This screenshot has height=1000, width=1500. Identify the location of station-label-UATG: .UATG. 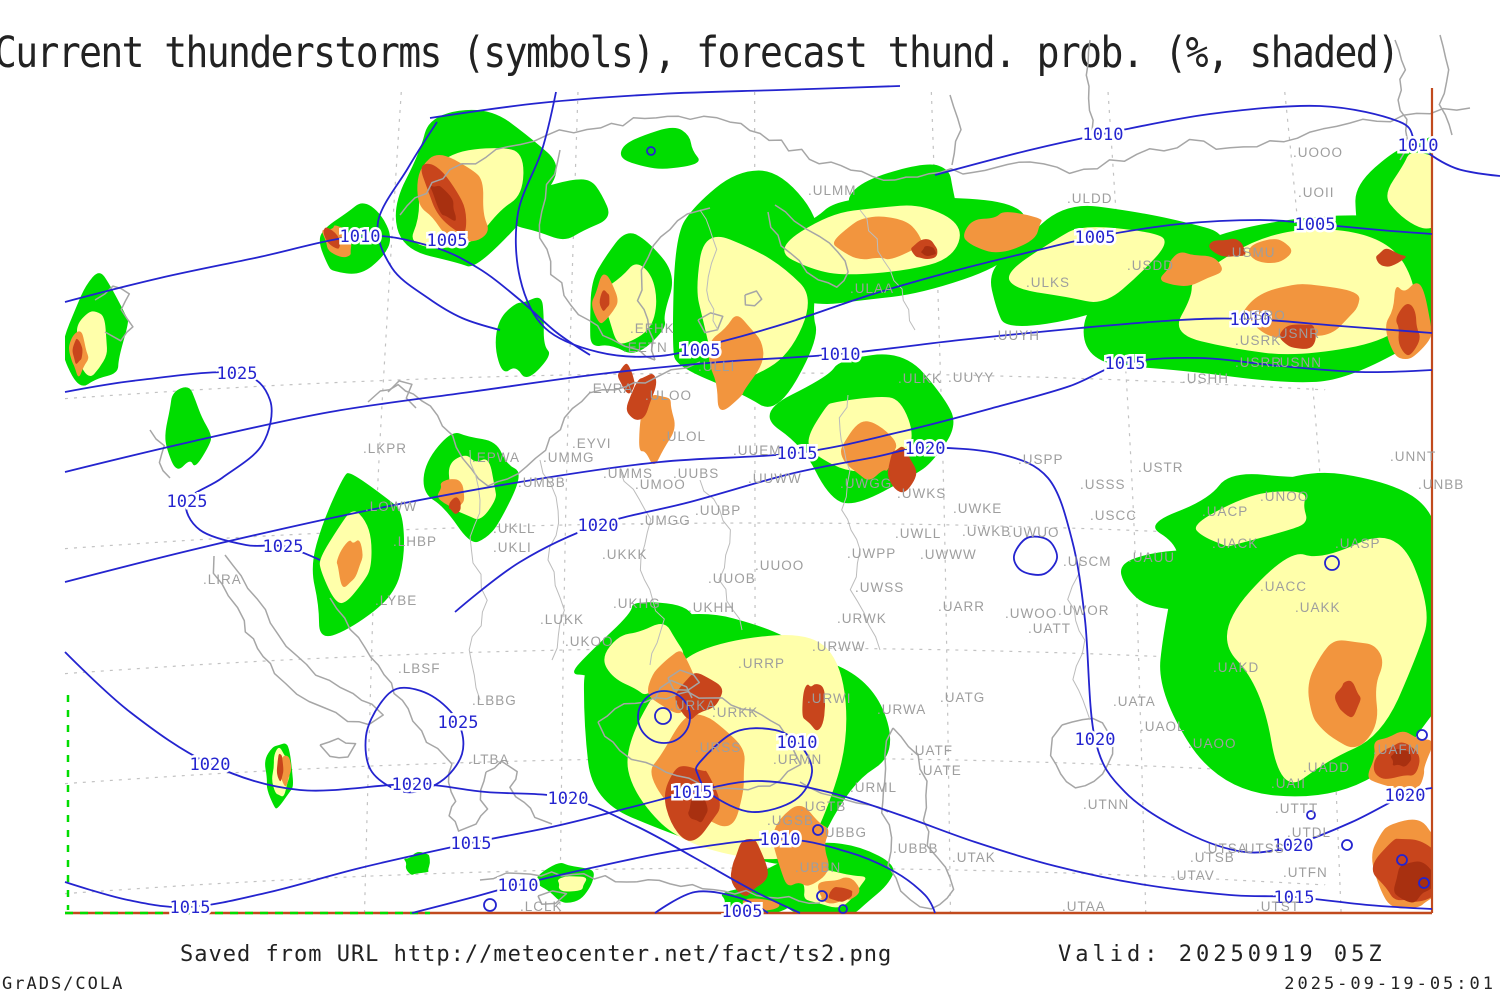
(962, 697).